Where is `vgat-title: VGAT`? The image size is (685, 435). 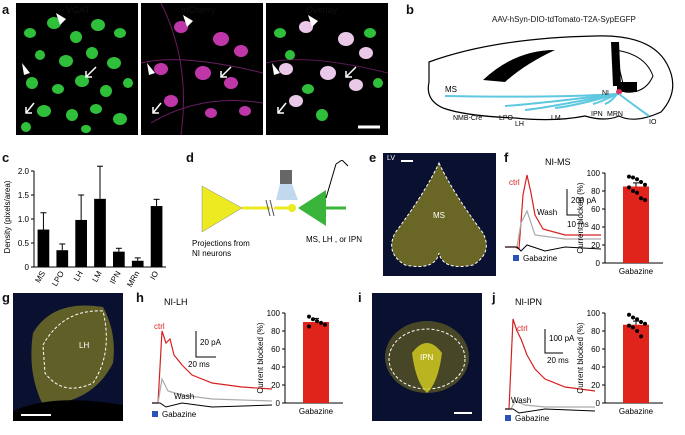 vgat-title: VGAT is located at coordinates (78, 10).